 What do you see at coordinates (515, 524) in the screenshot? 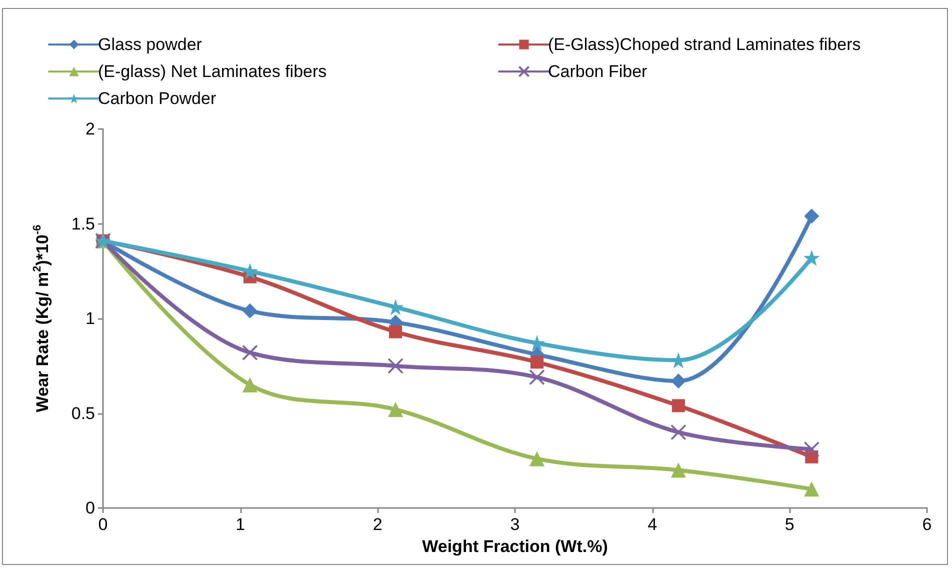
I see `x-tick-label: 3` at bounding box center [515, 524].